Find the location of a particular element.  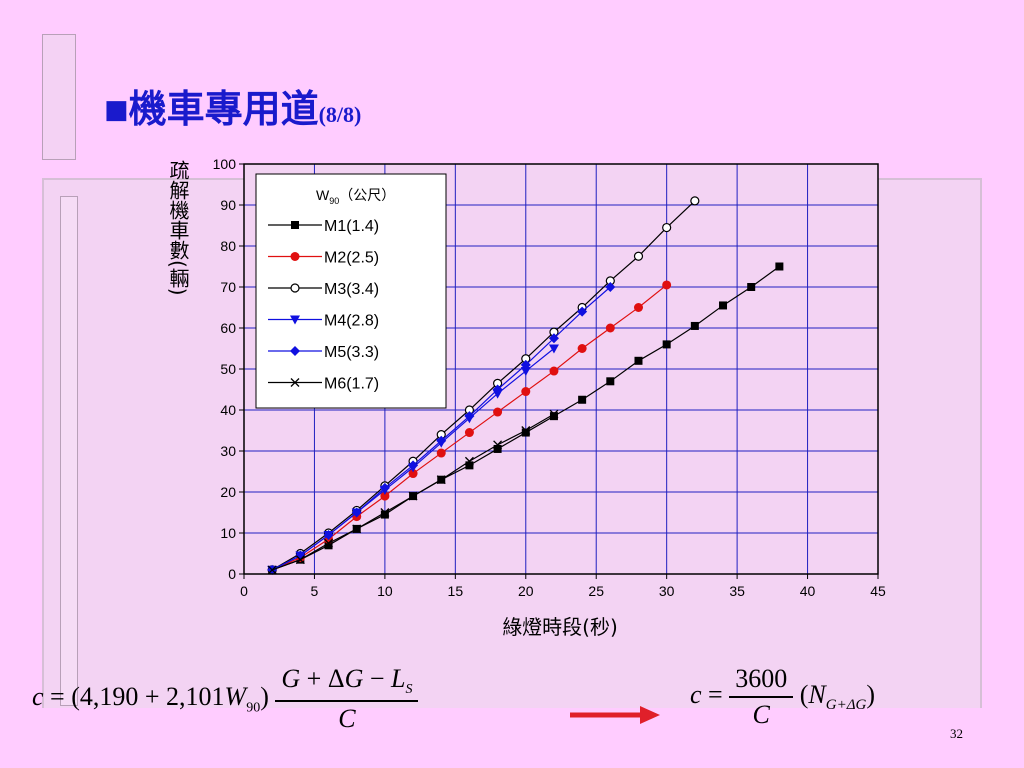

capacity-formula: c = (4,190 + 2,101W90) G + ΔG − LS C is located at coordinates (225, 699).